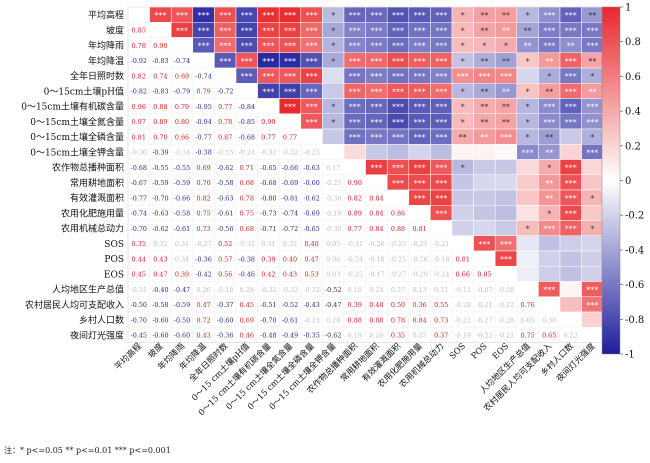 This screenshot has width=650, height=463. I want to click on value-label: -0.27, so click(398, 275).